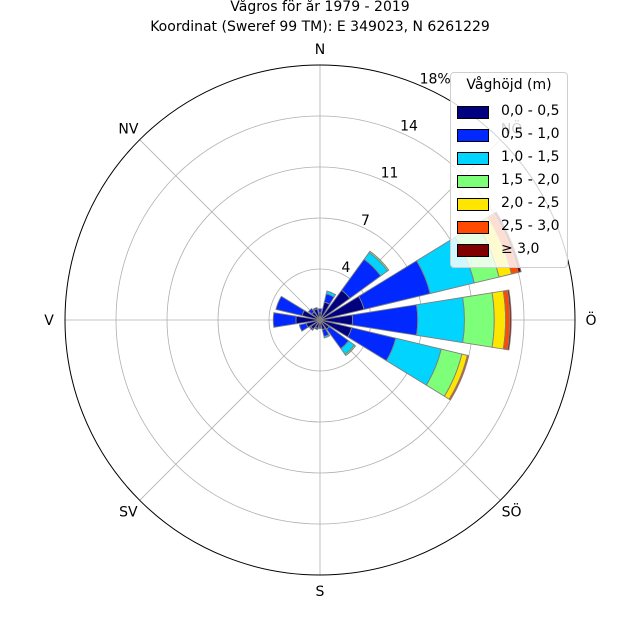  I want to click on bar-nö-1, so click(311, 311).